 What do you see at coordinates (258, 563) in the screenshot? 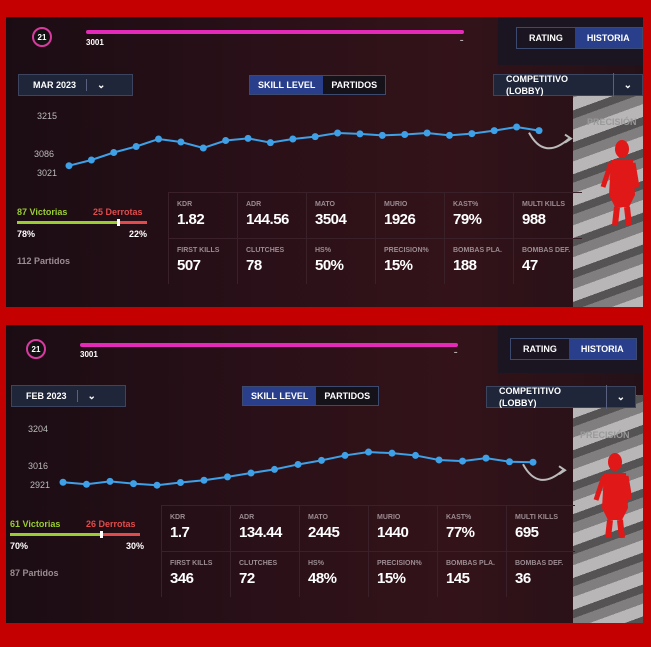
I see `stat-label: CLUTCHES` at bounding box center [258, 563].